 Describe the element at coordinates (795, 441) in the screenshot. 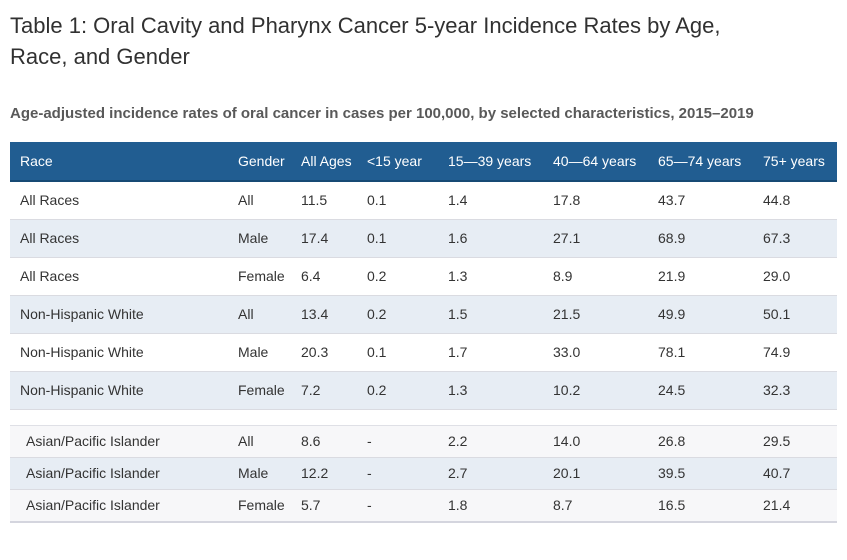

I see `cell-75-plus: 29.5` at that location.